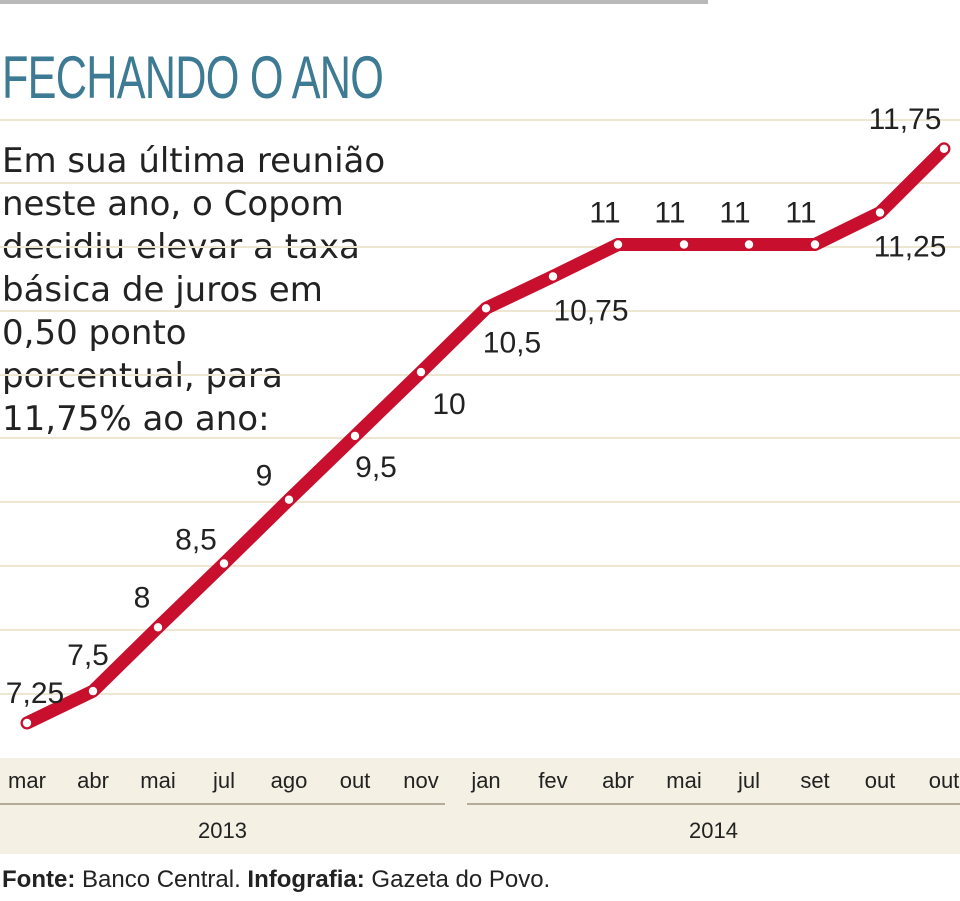 The width and height of the screenshot is (960, 901). Describe the element at coordinates (35, 693) in the screenshot. I see `data-label: 7,25` at that location.